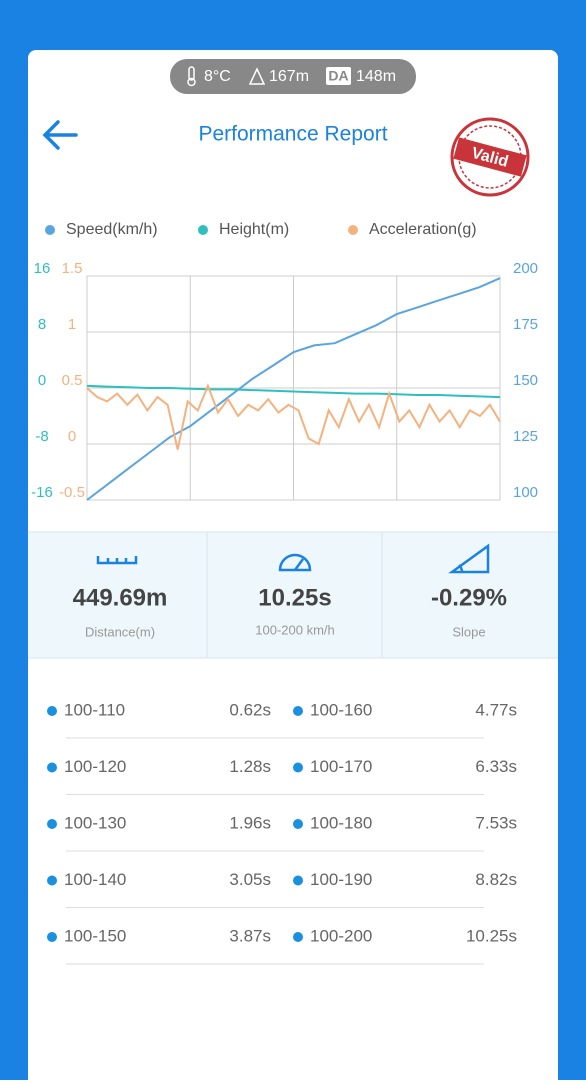  What do you see at coordinates (72, 492) in the screenshot?
I see `y-tick-label: -0.5` at bounding box center [72, 492].